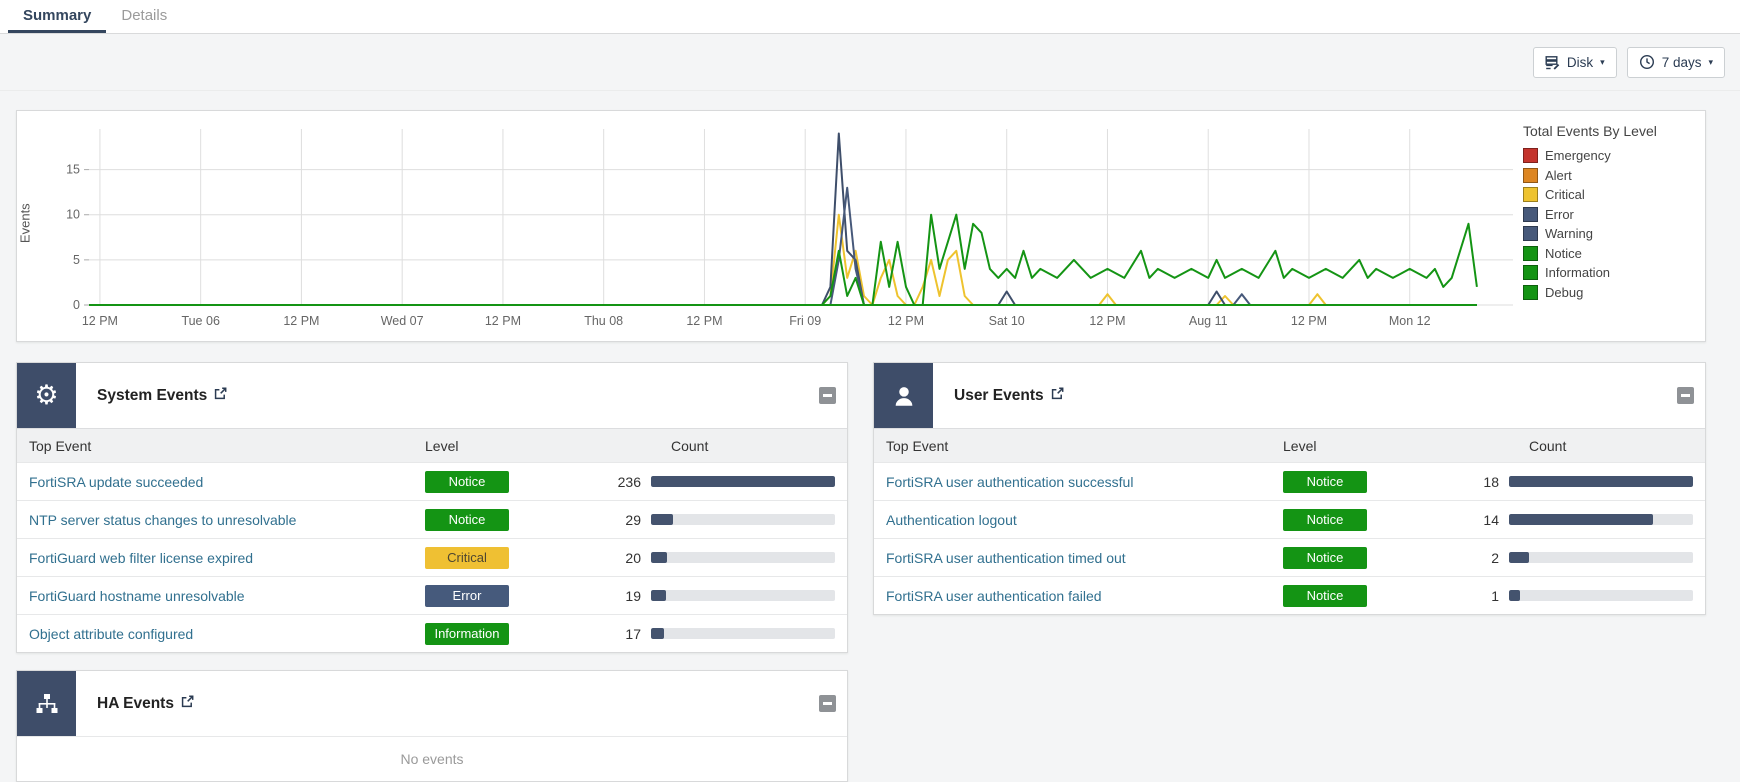 The height and width of the screenshot is (782, 1740). What do you see at coordinates (783, 259) in the screenshot?
I see `series-line-notice` at bounding box center [783, 259].